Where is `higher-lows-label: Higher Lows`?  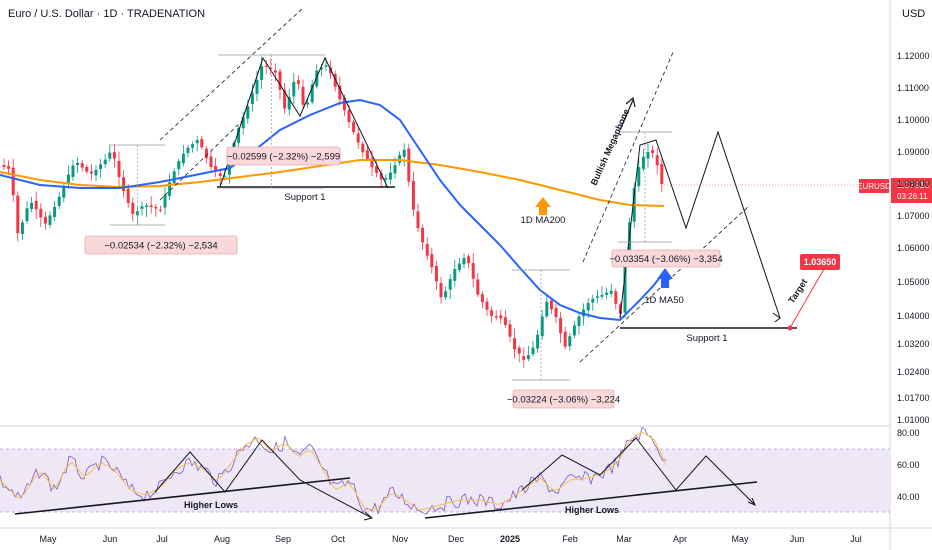 higher-lows-label: Higher Lows is located at coordinates (592, 510).